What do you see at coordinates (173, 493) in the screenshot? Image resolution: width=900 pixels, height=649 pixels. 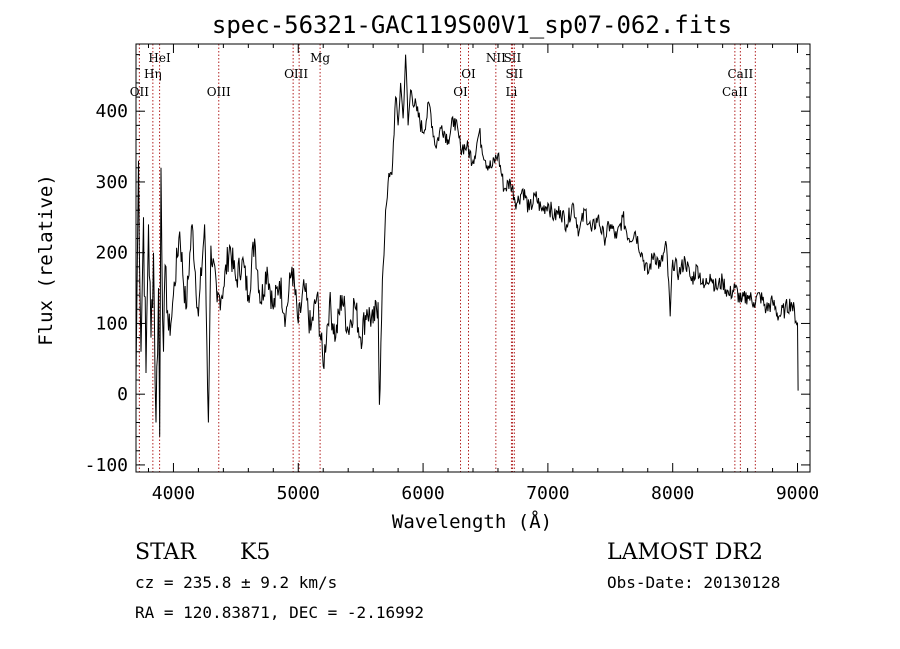 I see `x-tick-label-0: 4000` at bounding box center [173, 493].